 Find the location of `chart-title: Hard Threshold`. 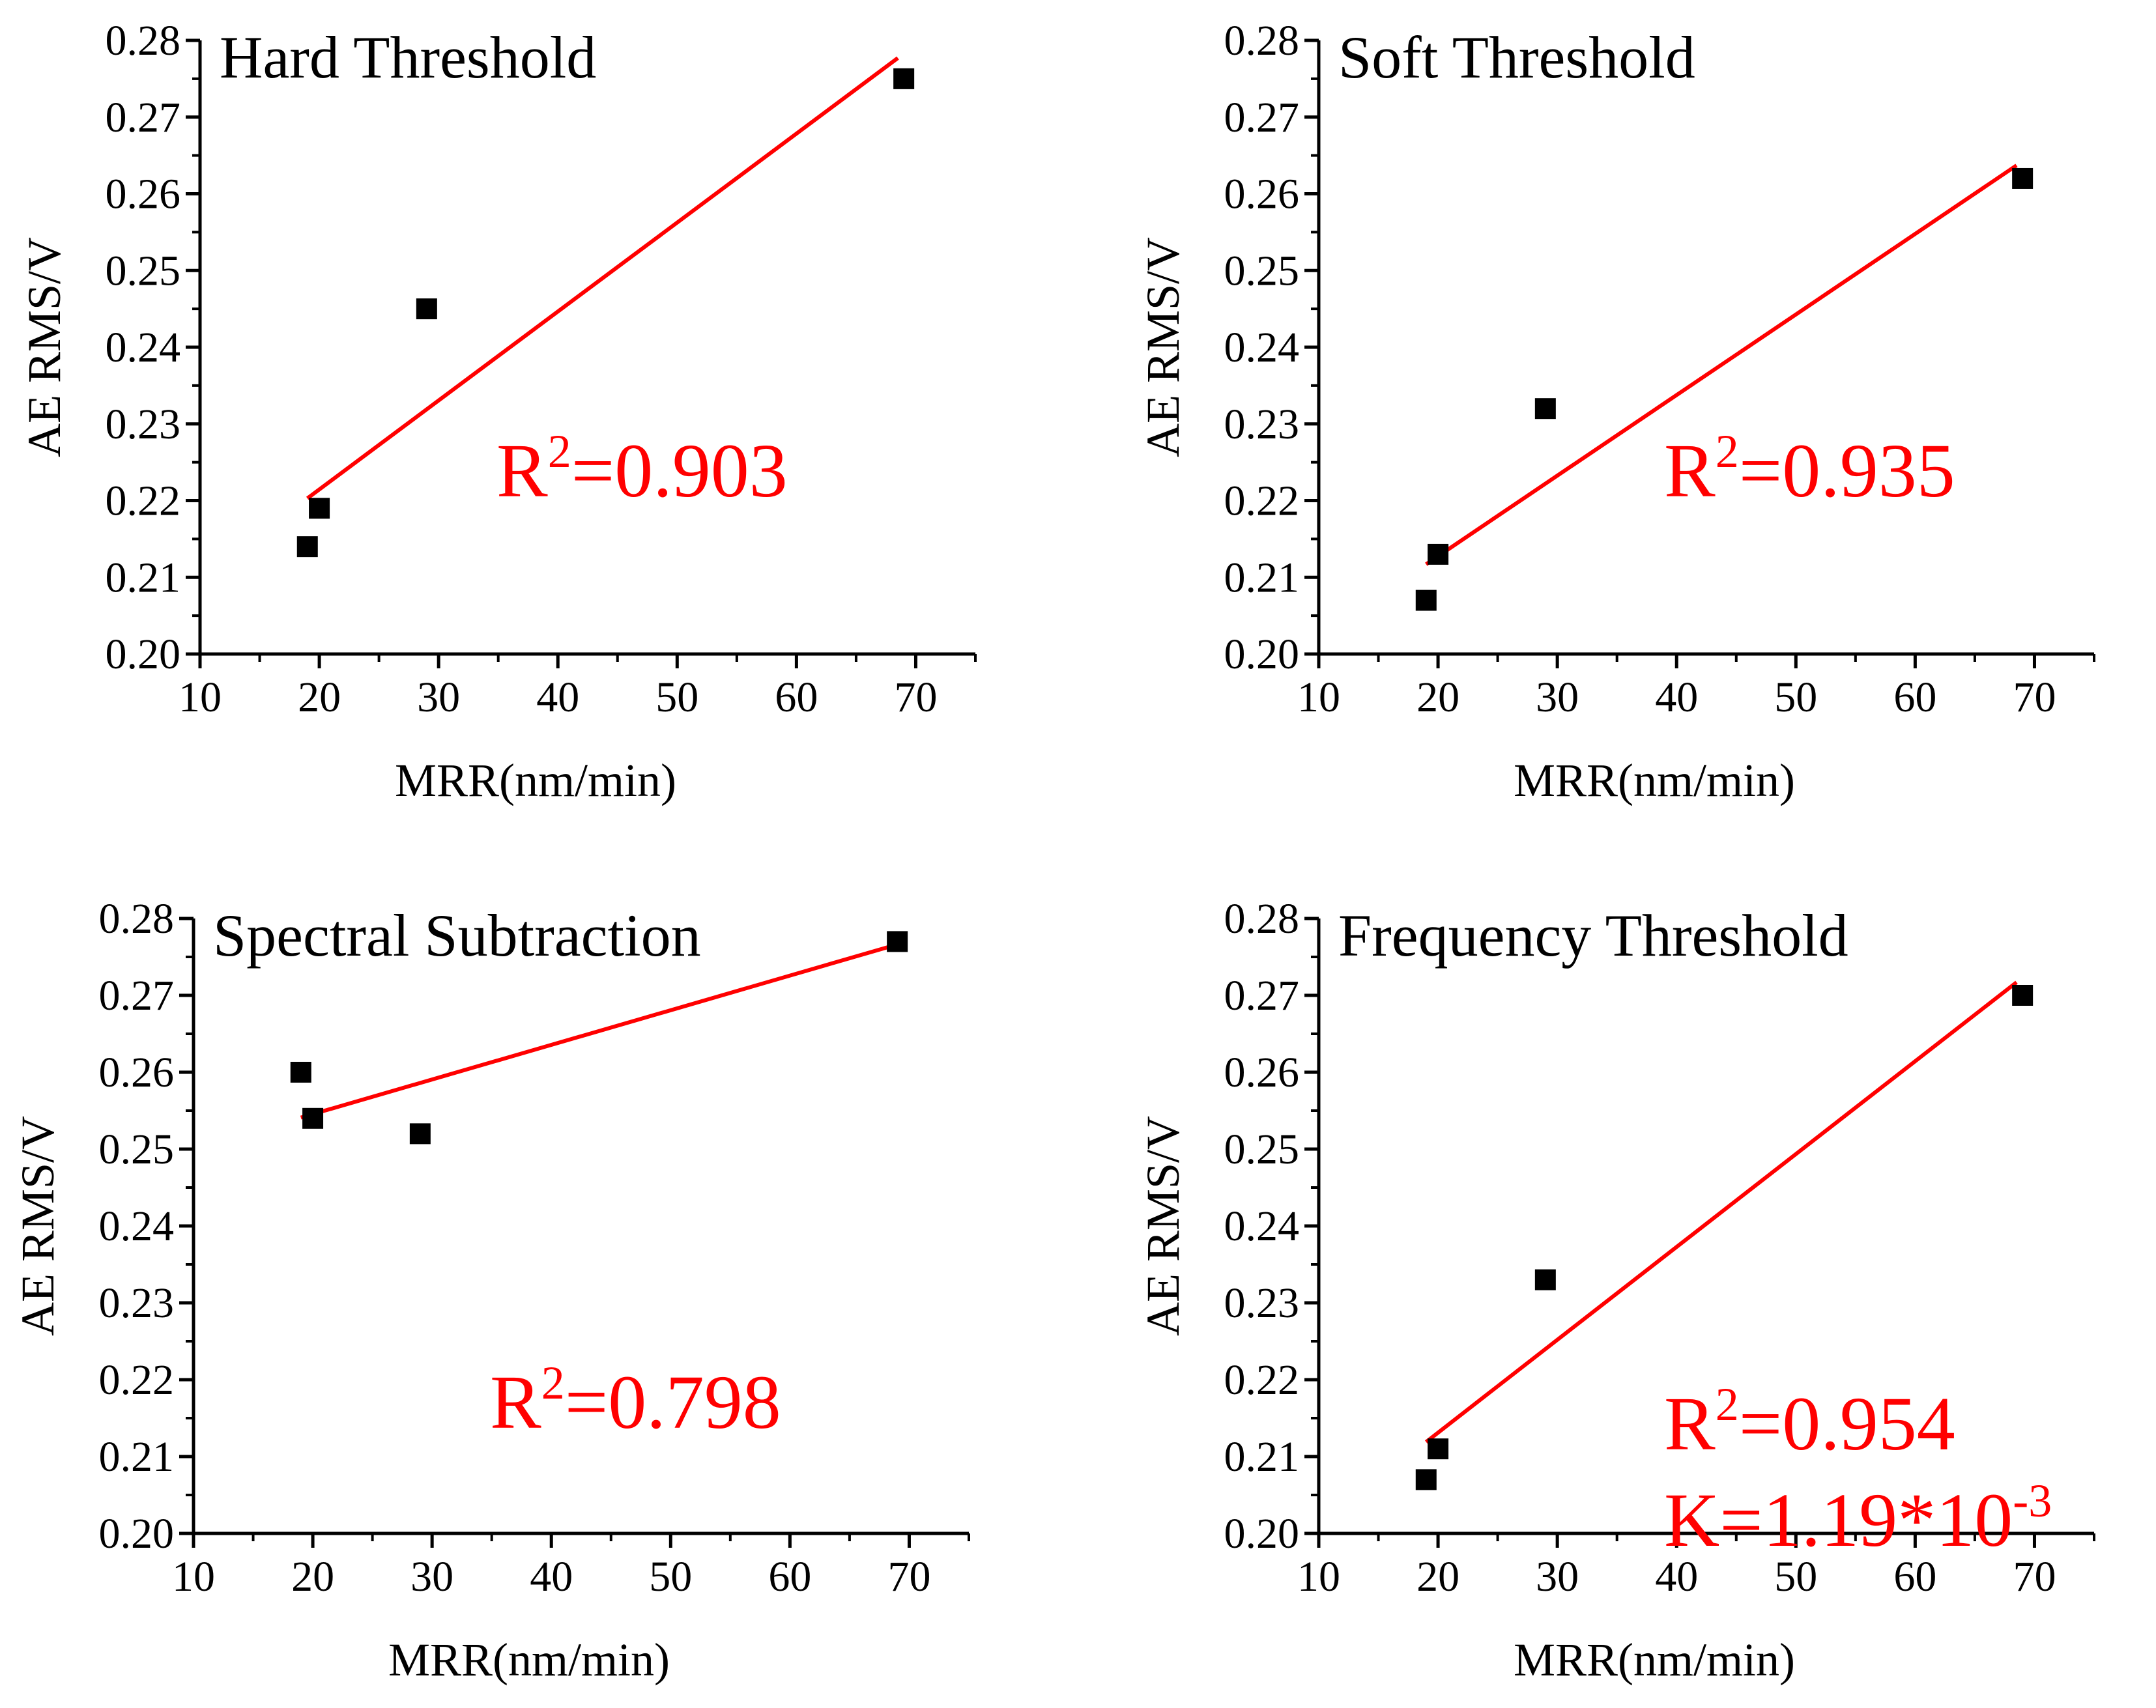

chart-title: Hard Threshold is located at coordinates (408, 57).